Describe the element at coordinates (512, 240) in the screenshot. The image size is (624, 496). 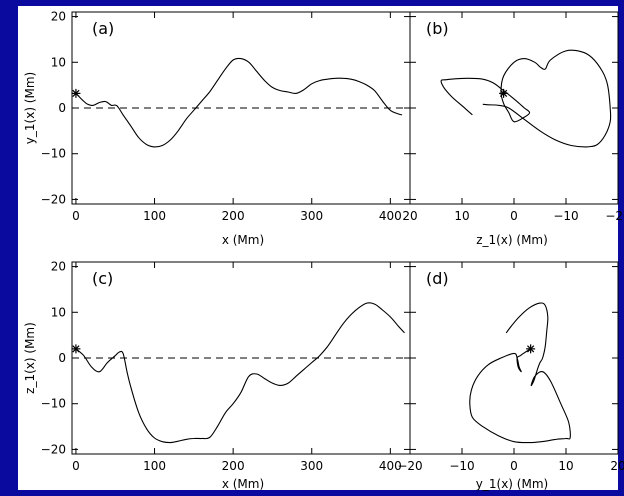
I see `panel-b-xlabel: z_1(x) (Mm)` at that location.